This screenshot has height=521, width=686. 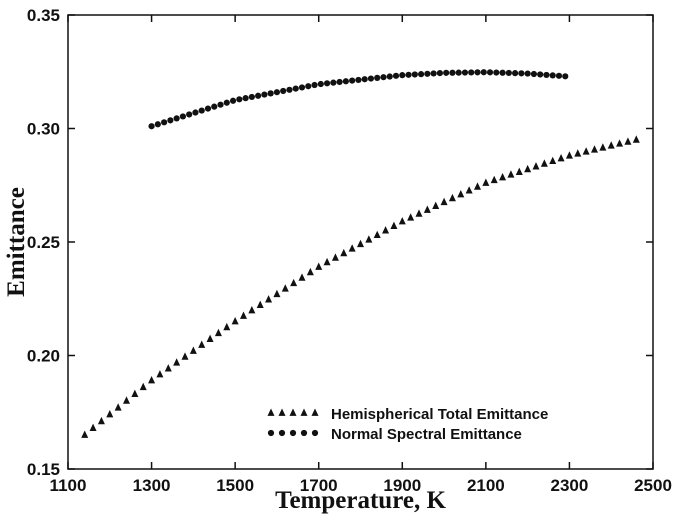 I want to click on legend-item-normal-spectral: Normal Spectral Emittance, so click(x=394, y=434).